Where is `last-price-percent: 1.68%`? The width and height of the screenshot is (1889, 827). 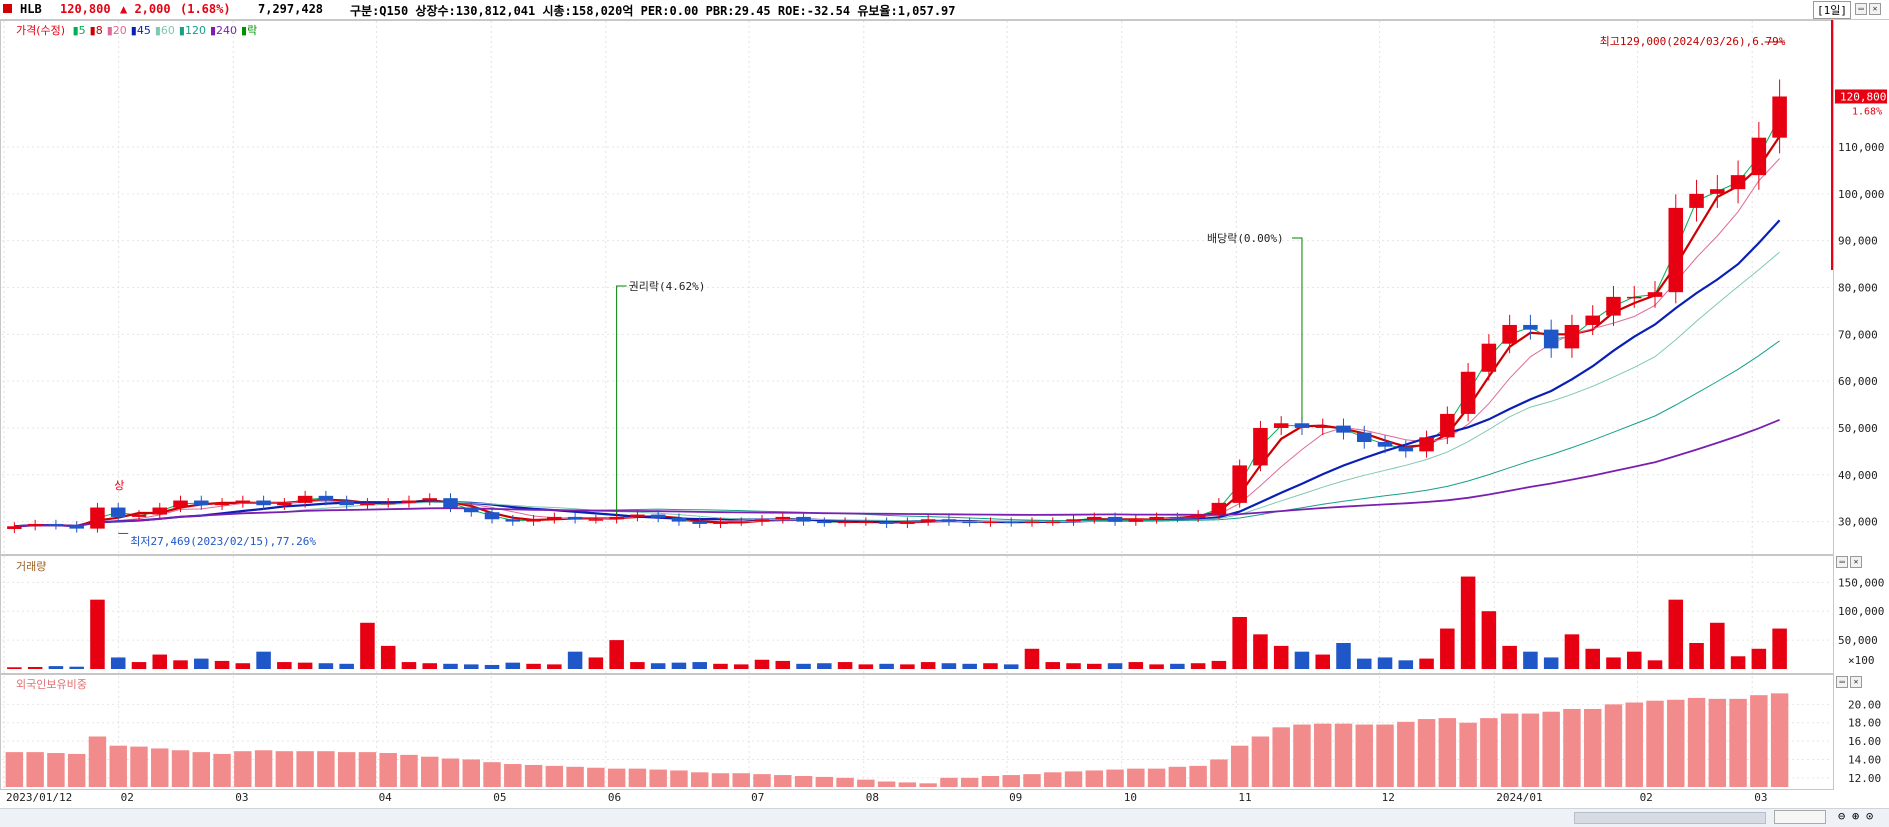
last-price-percent: 1.68% is located at coordinates (1867, 111).